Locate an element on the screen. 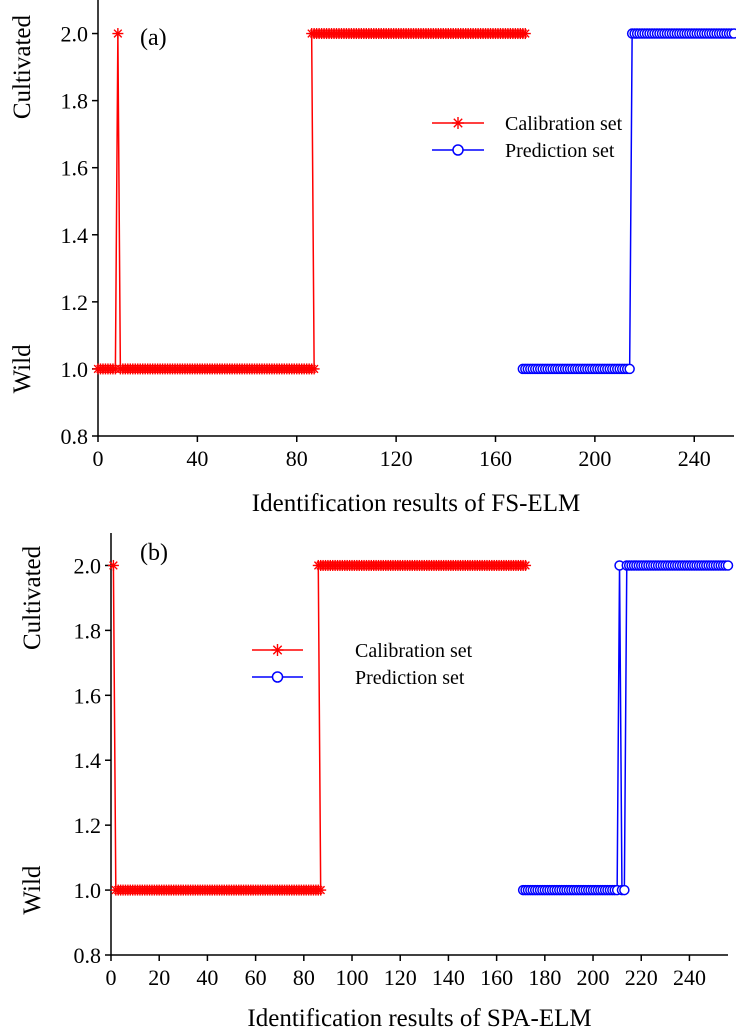 Image resolution: width=736 pixels, height=1036 pixels. x-tick-label: 220 is located at coordinates (641, 977).